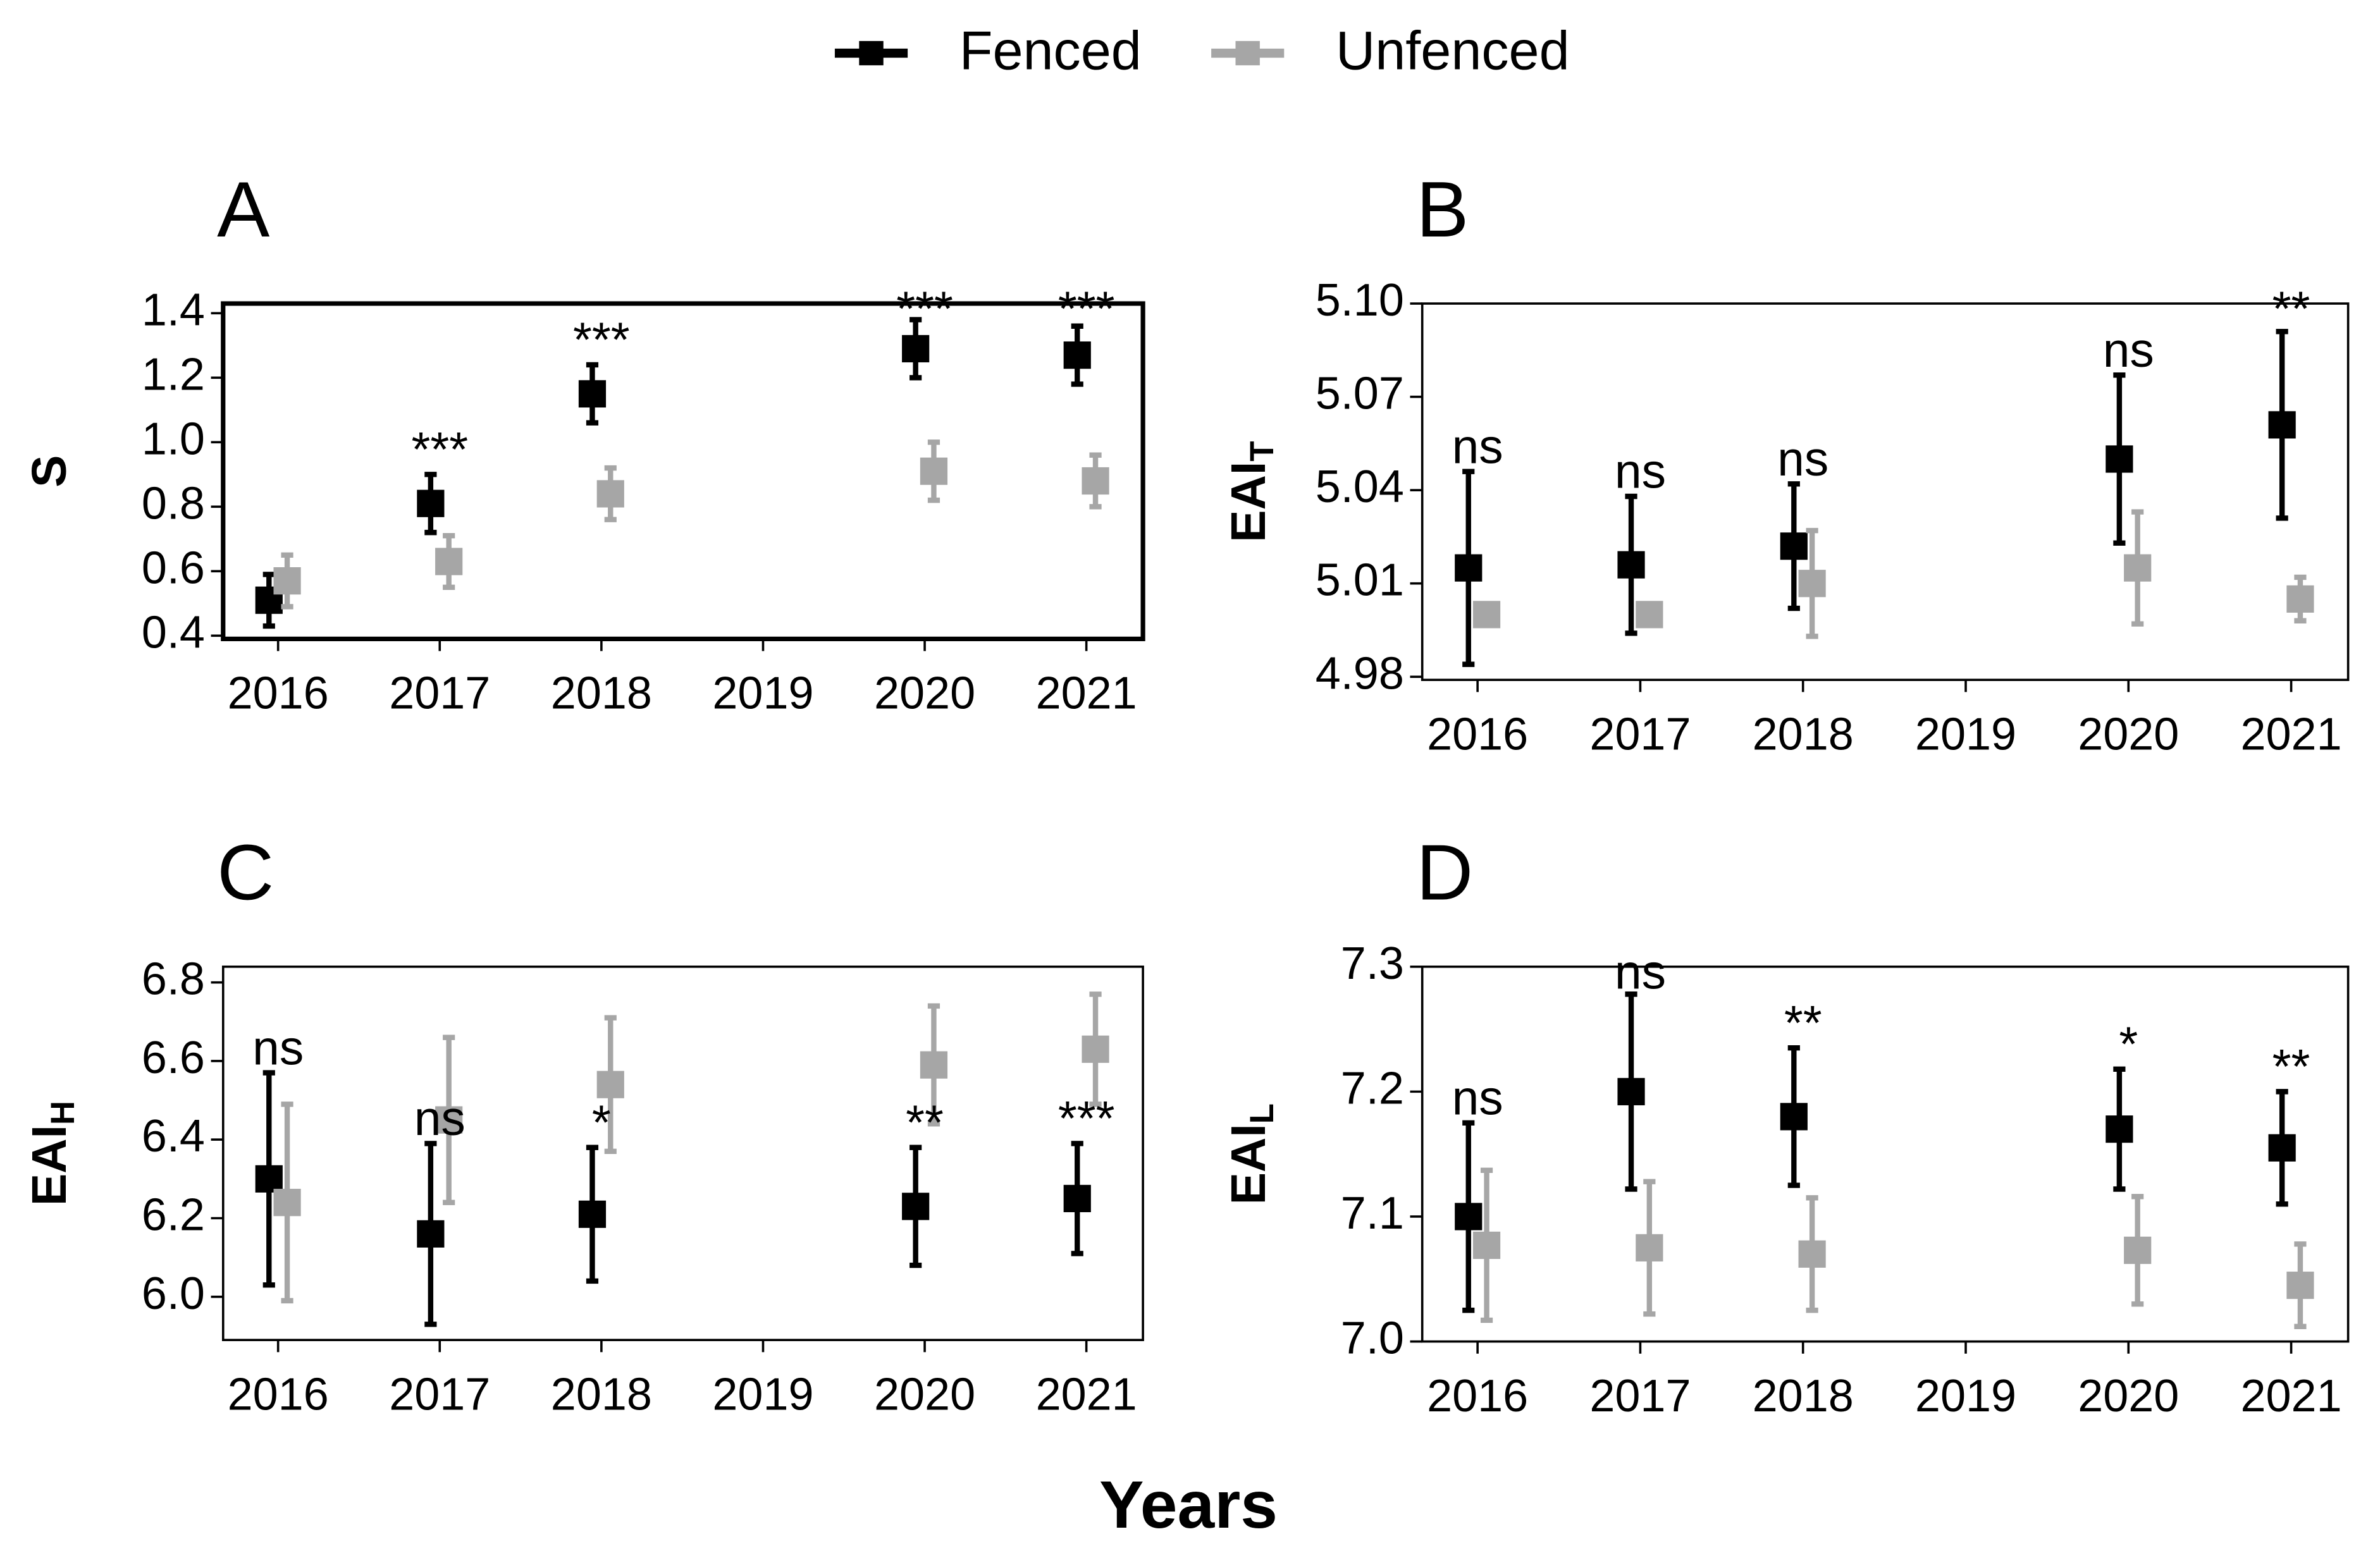 The height and width of the screenshot is (1565, 2380). Describe the element at coordinates (63, 1113) in the screenshot. I see `y-axis-label-sub: H` at that location.